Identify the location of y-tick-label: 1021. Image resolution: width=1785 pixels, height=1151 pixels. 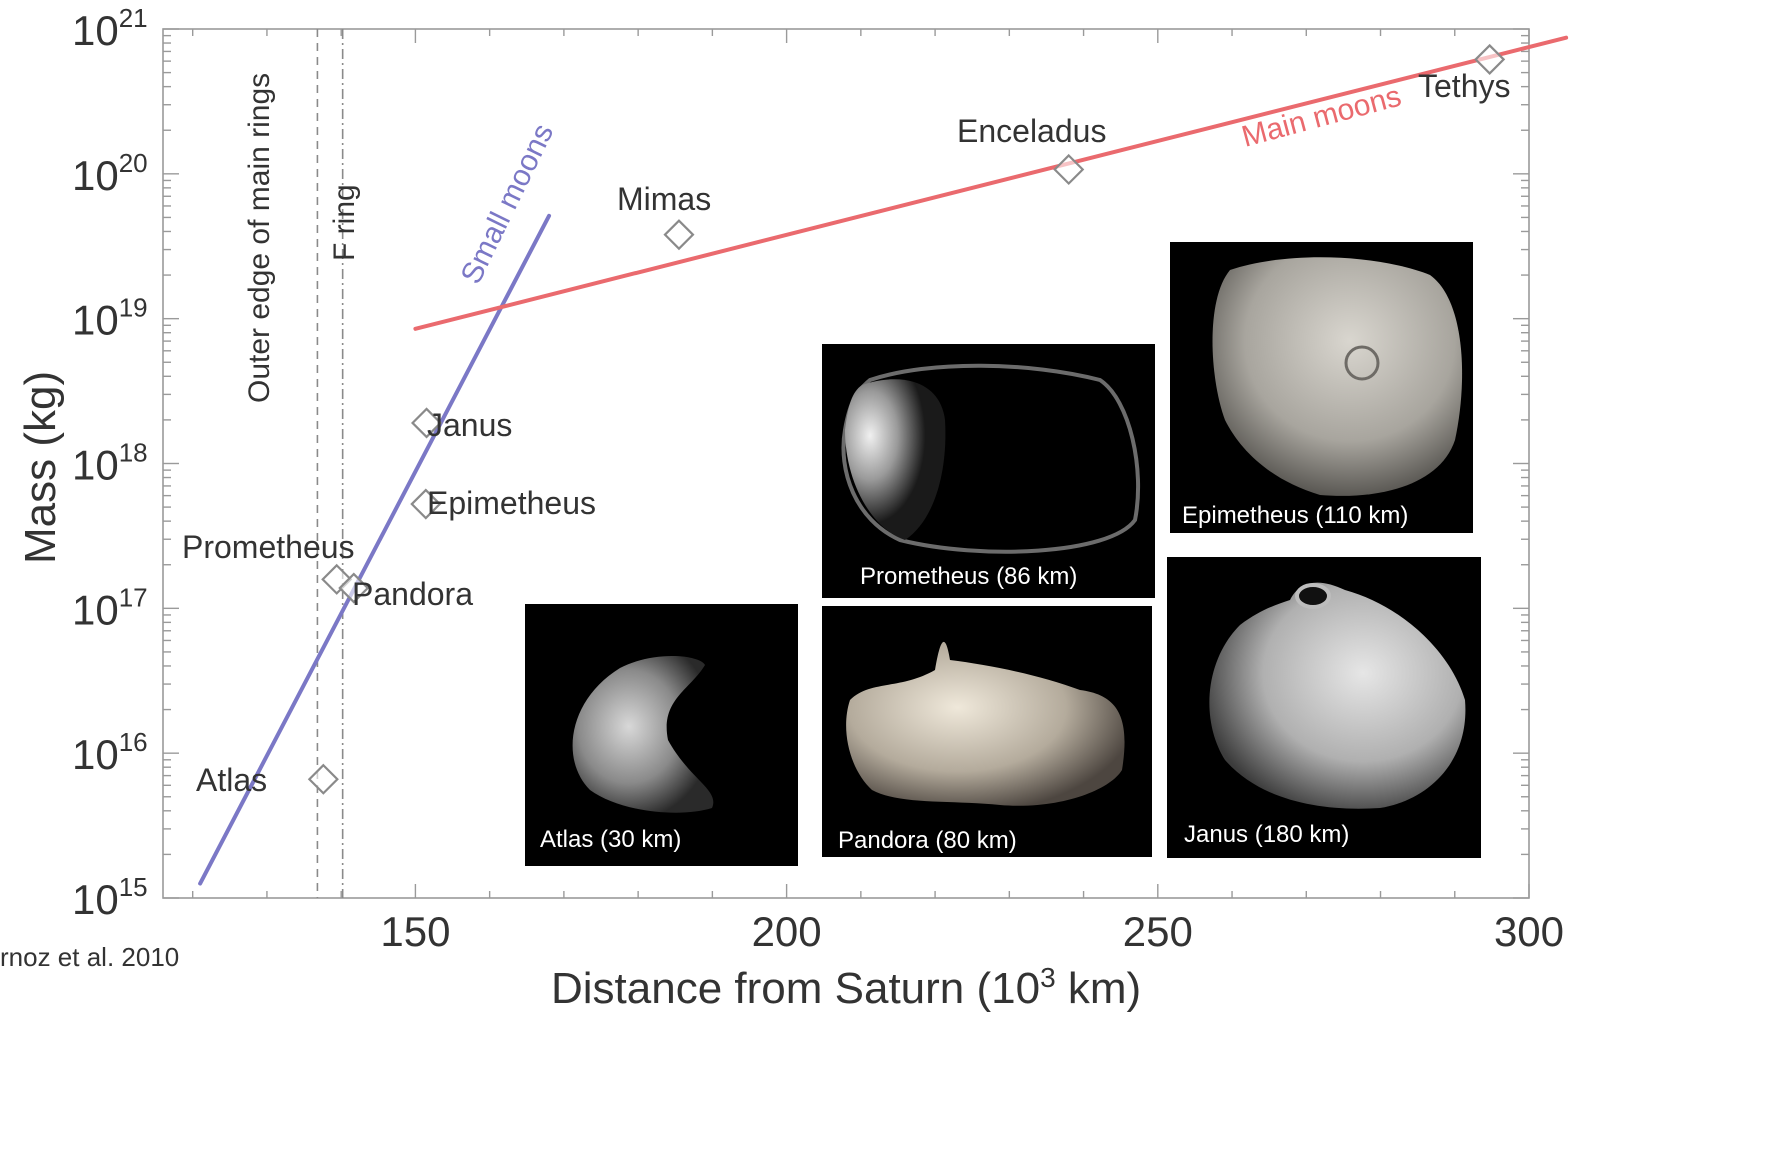
(110, 28).